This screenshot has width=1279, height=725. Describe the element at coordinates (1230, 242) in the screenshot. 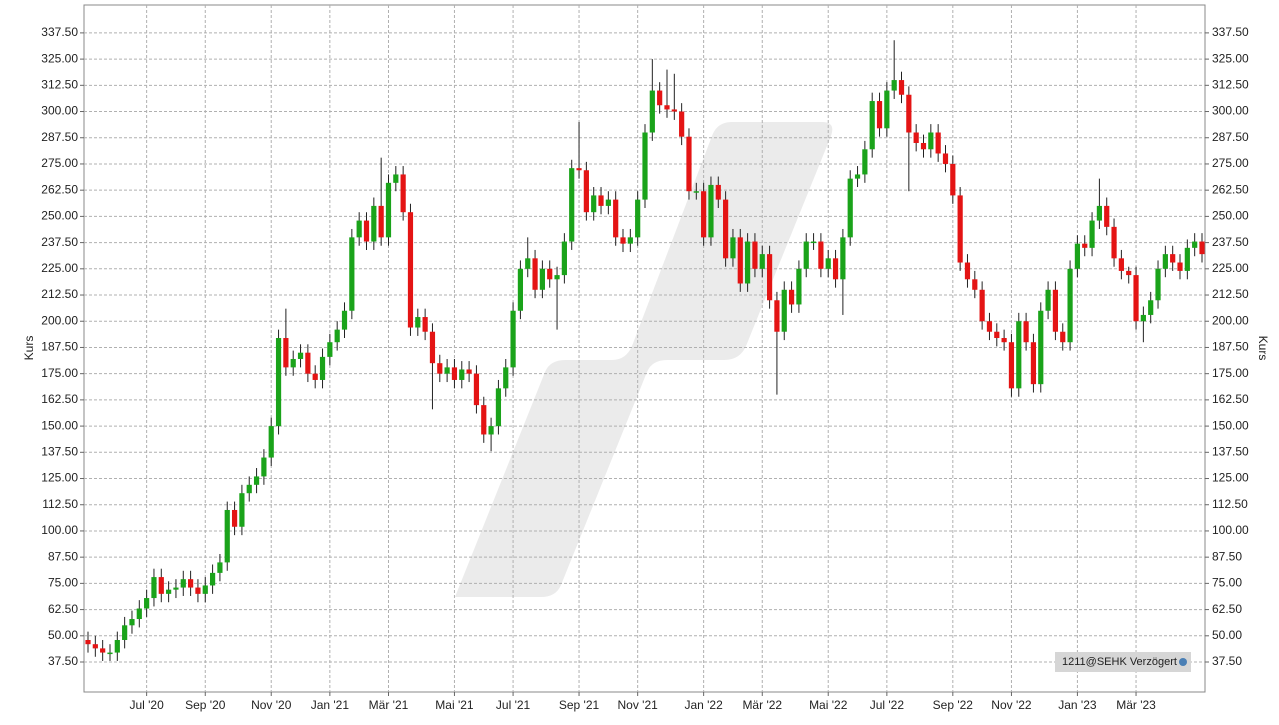

I see `y2-tick-label: 237.50` at that location.